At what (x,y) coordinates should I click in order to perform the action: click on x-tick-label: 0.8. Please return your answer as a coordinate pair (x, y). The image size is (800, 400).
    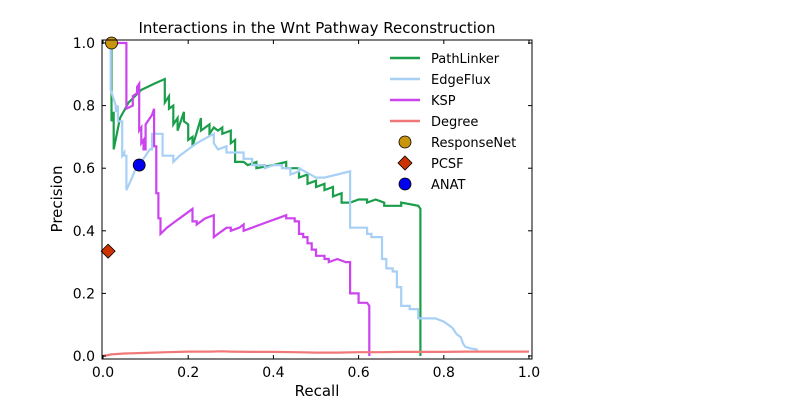
    Looking at the image, I should click on (444, 373).